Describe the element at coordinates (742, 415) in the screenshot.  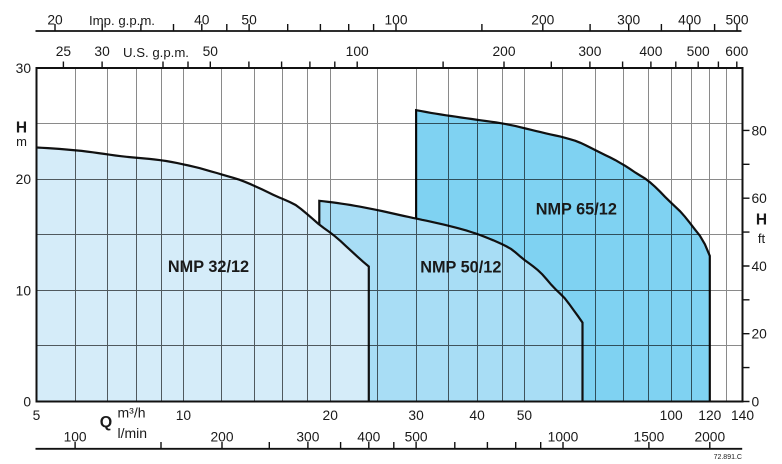
I see `svg-text: 140` at that location.